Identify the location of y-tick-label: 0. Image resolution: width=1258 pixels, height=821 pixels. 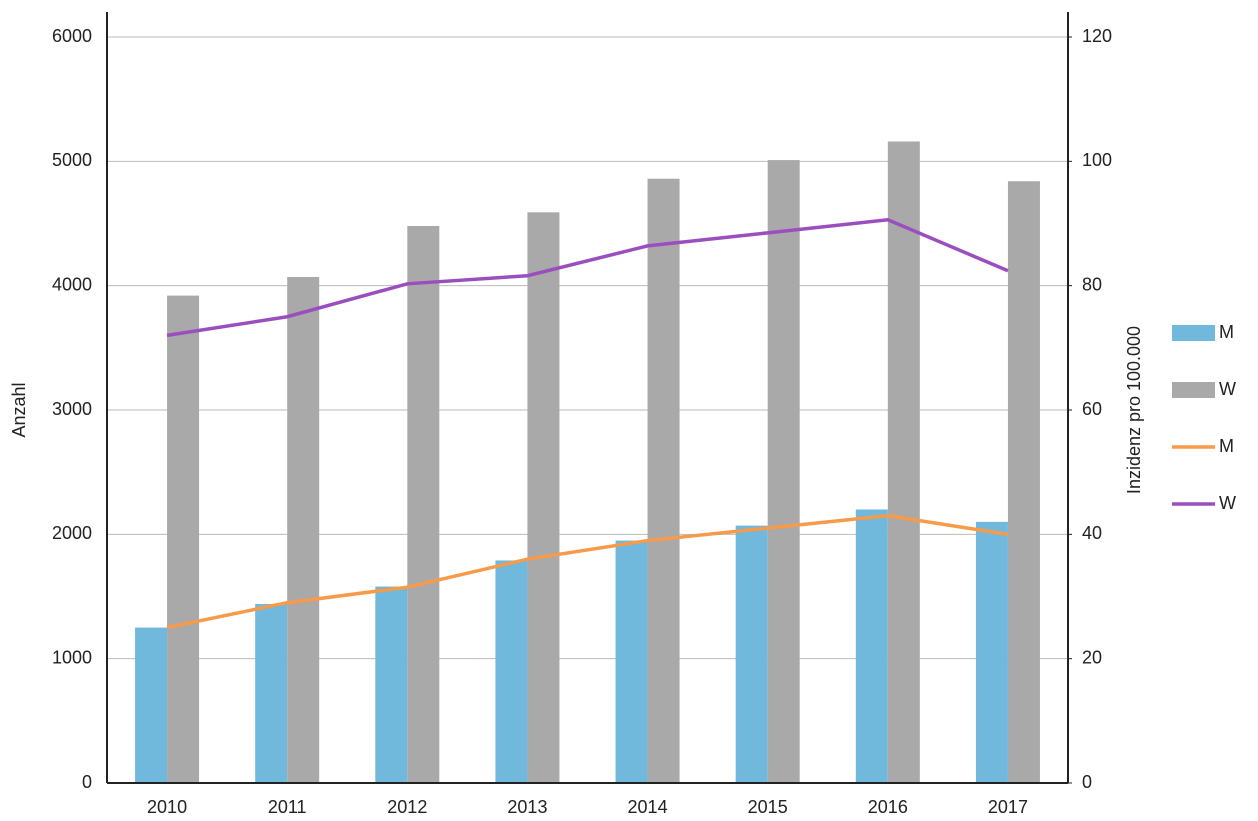
(87, 782).